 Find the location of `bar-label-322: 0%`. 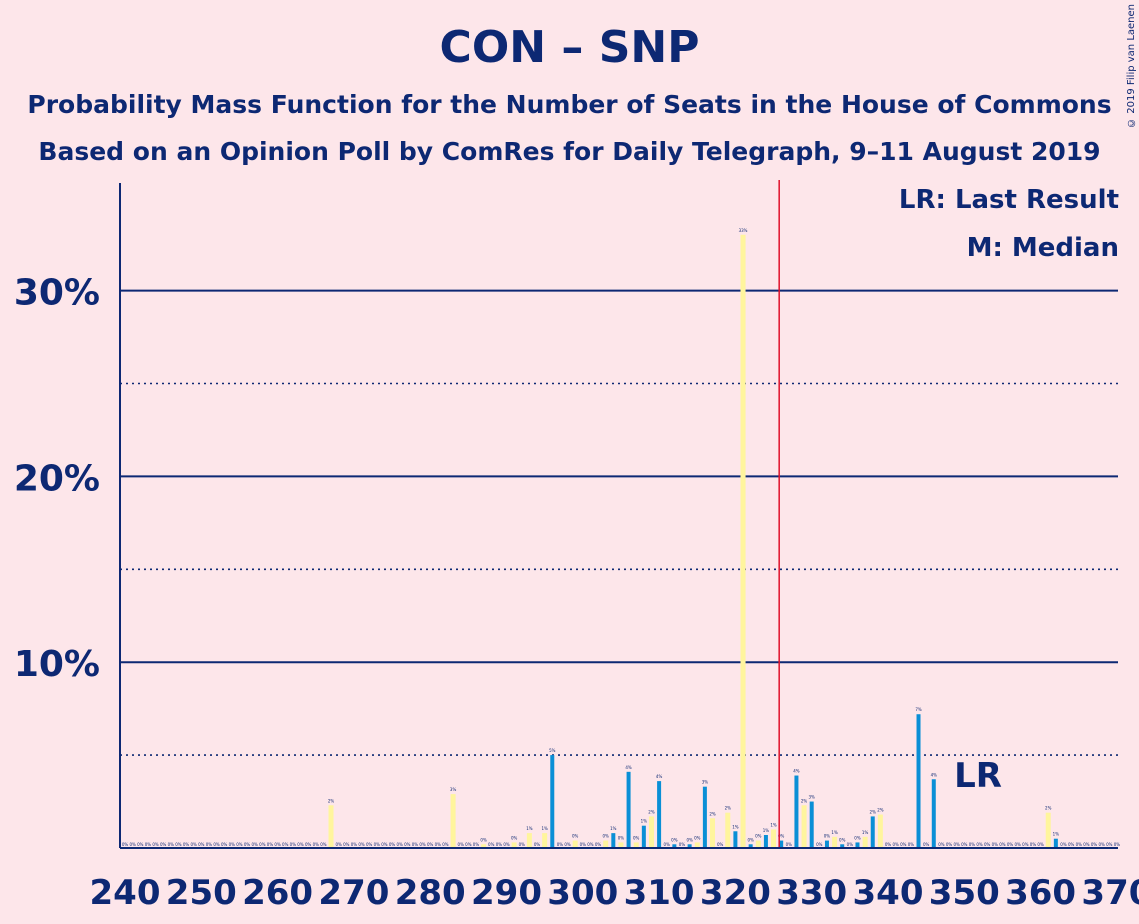

bar-label-322: 0% is located at coordinates (750, 839).